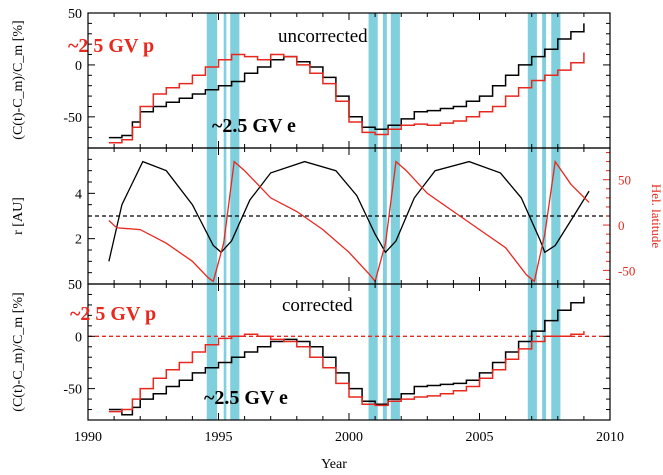  I want to click on x-tick-label: 2005, so click(480, 437).